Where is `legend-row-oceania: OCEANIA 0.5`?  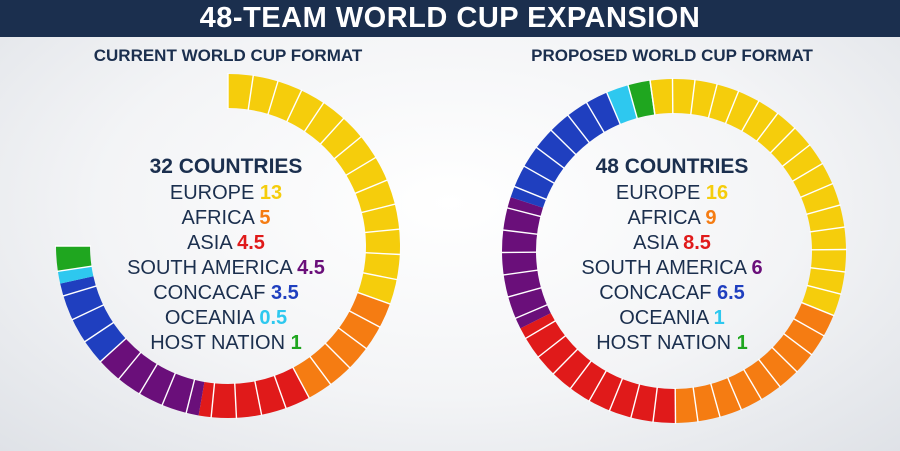
legend-row-oceania: OCEANIA 0.5 is located at coordinates (226, 318).